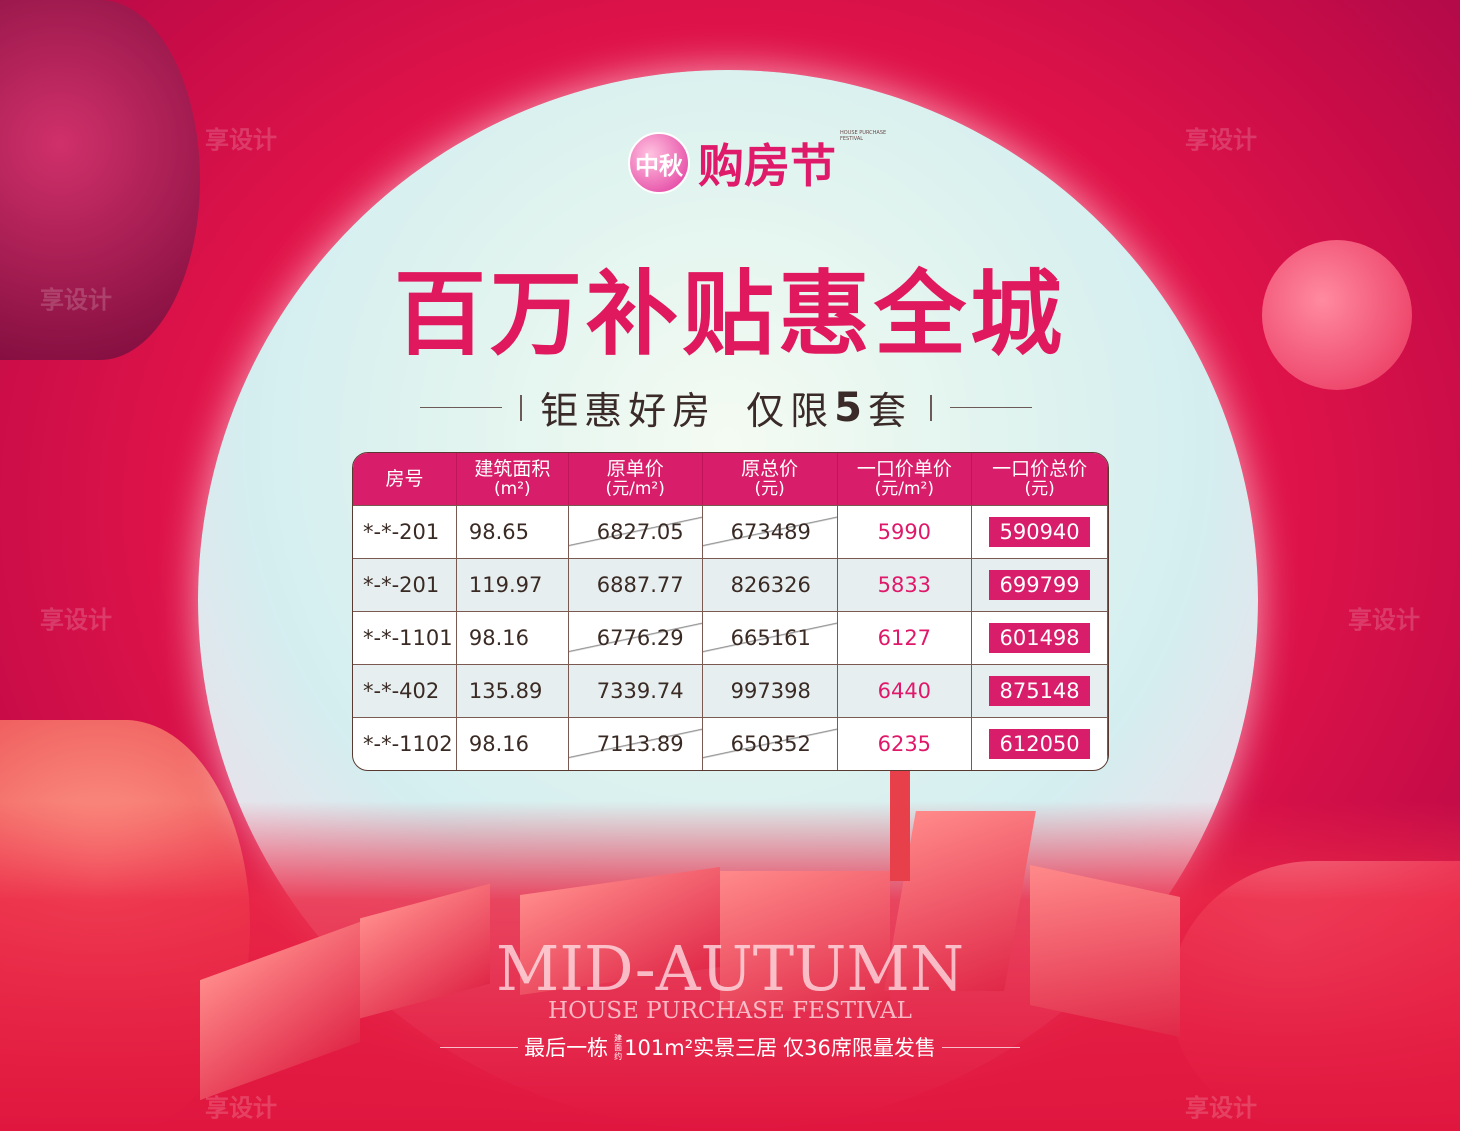  Describe the element at coordinates (863, 136) in the screenshot. I see `logo-small-text: HOUSE PURCHASE FESTIVAL` at that location.